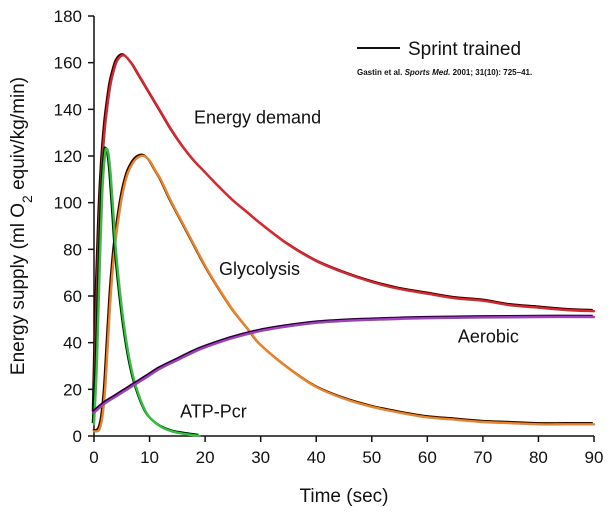 Image resolution: width=613 pixels, height=515 pixels. What do you see at coordinates (72, 389) in the screenshot?
I see `y-tick-label: 20` at bounding box center [72, 389].